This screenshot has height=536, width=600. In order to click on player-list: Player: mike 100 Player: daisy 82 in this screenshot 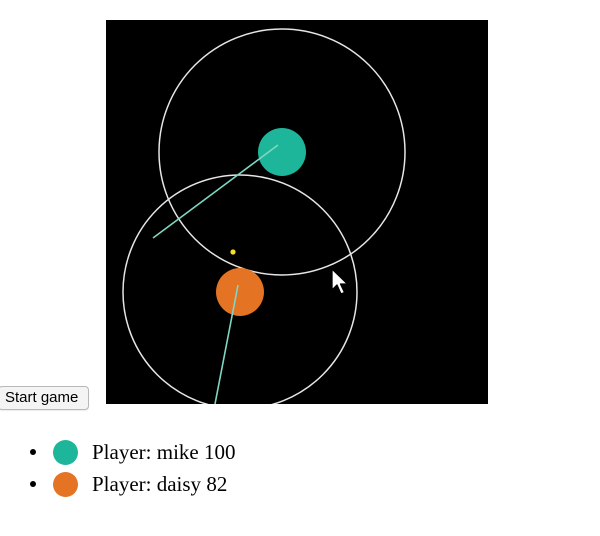, I will do `click(132, 468)`.